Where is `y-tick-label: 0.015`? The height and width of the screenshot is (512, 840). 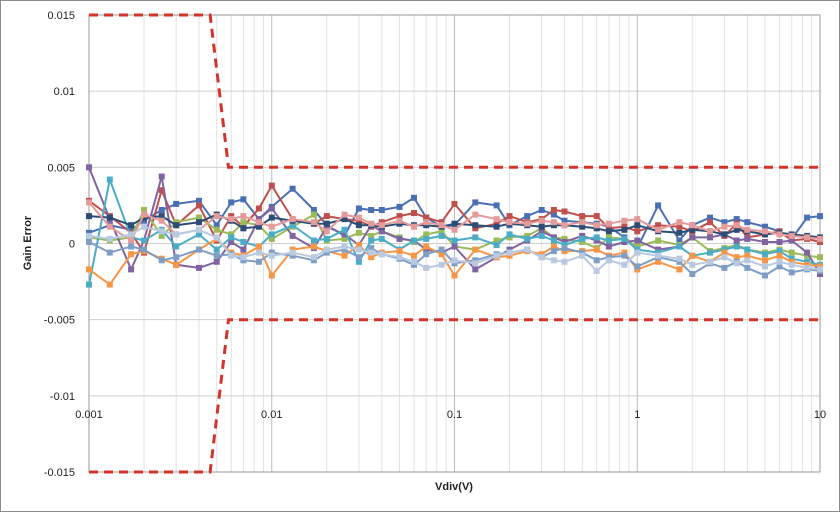 y-tick-label: 0.015 is located at coordinates (61, 16).